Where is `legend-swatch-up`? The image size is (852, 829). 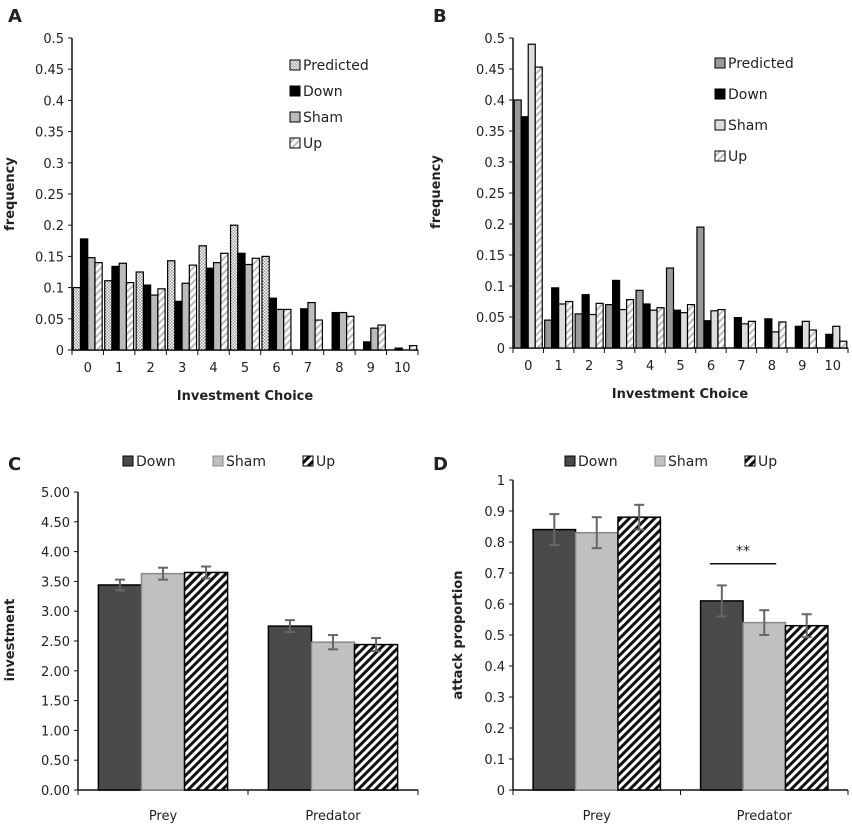
legend-swatch-up is located at coordinates (720, 156).